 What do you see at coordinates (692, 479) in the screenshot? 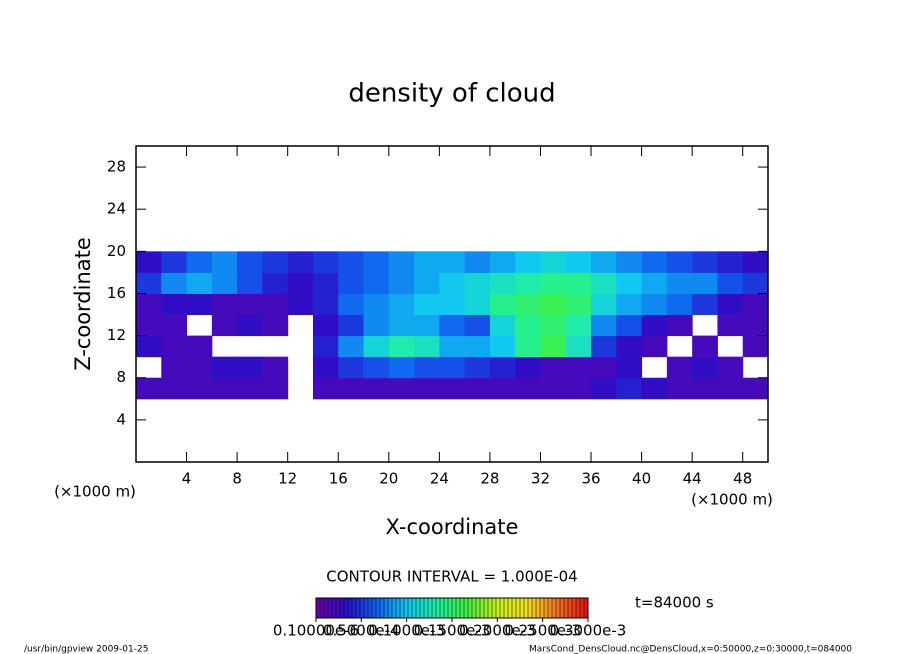
I see `x-tick-label: 44` at bounding box center [692, 479].